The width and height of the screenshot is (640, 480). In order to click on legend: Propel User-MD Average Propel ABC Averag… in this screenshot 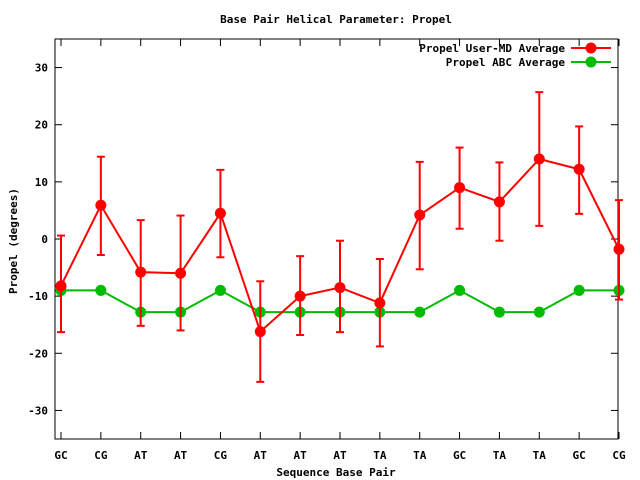, I will do `click(515, 55)`.